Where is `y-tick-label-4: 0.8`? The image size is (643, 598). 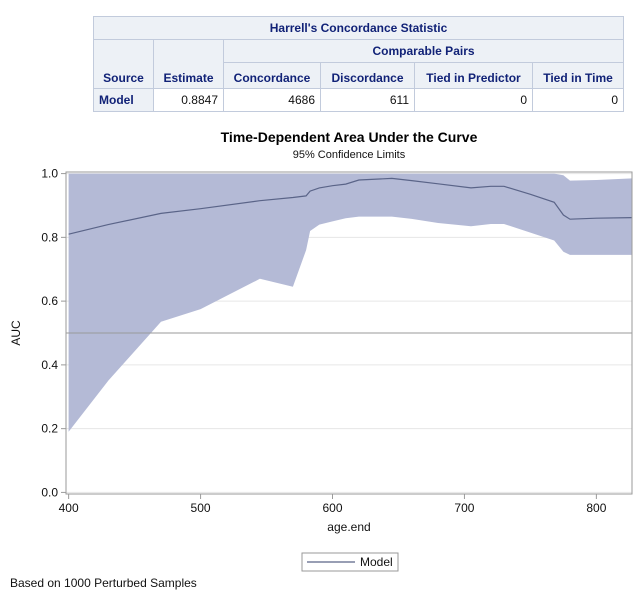 y-tick-label-4: 0.8 is located at coordinates (49, 237).